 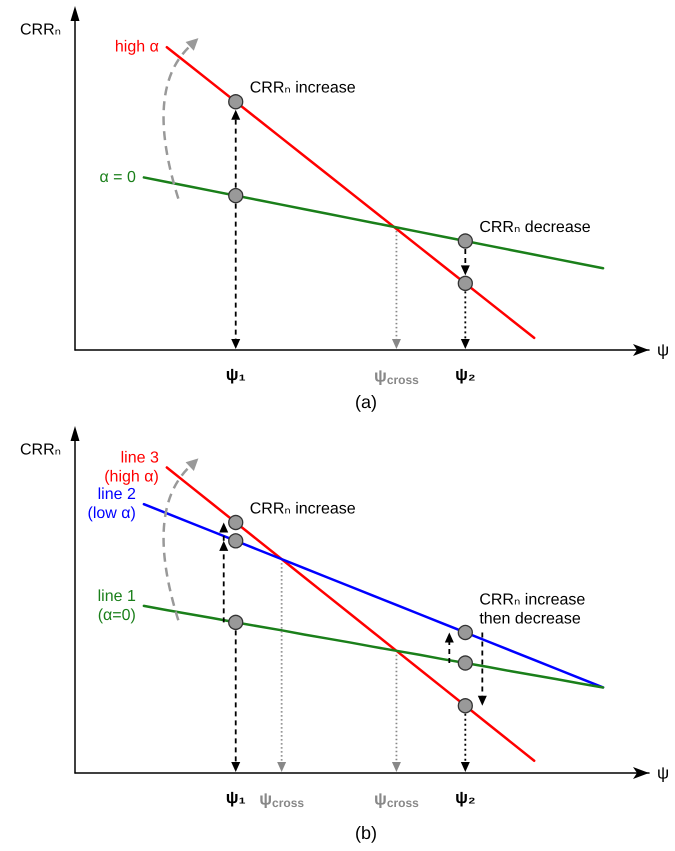 What do you see at coordinates (366, 402) in the screenshot?
I see `text: (a)` at bounding box center [366, 402].